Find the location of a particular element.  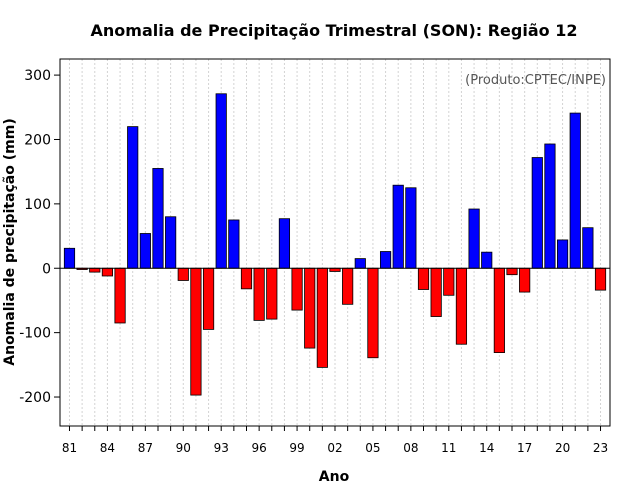

bar-1999 is located at coordinates (297, 289).